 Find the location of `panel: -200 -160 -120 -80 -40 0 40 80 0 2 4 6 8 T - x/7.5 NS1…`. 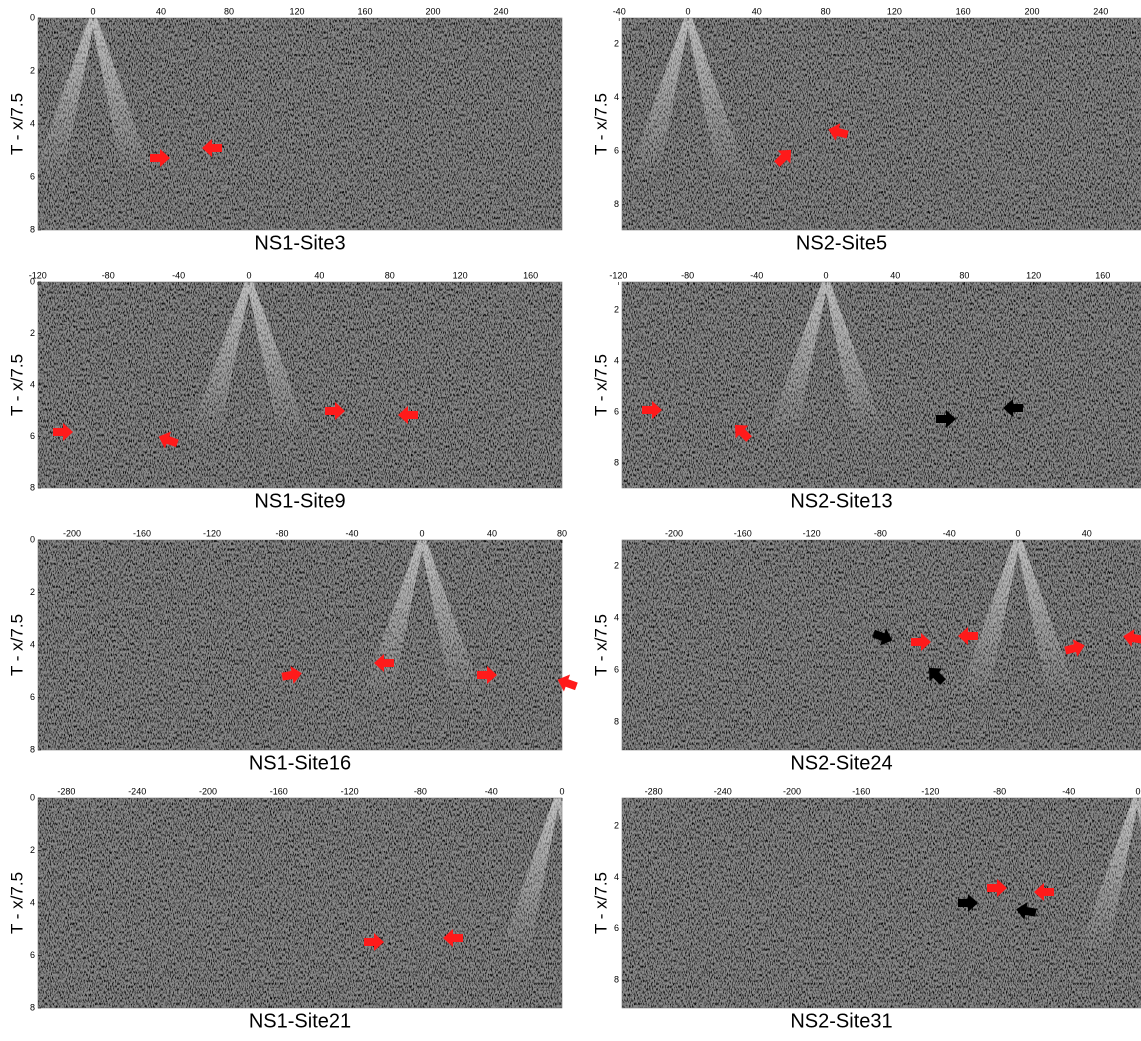

panel: -200 -160 -120 -80 -40 0 40 80 0 2 4 6 8 T - x/7.5 NS1… is located at coordinates (292, 651).